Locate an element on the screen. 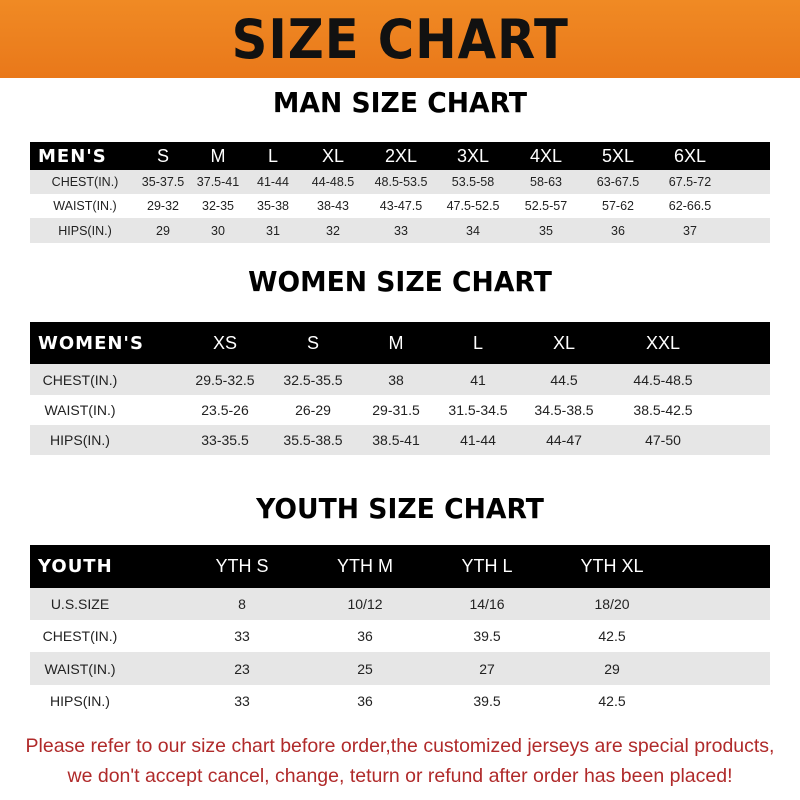  table-cell: 62-66.5 is located at coordinates (690, 206).